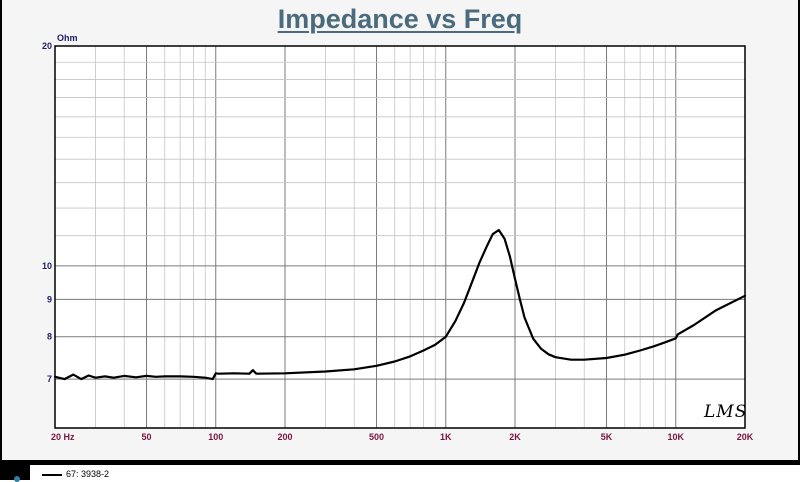 The height and width of the screenshot is (482, 800). I want to click on x-tick-label: 200, so click(284, 437).